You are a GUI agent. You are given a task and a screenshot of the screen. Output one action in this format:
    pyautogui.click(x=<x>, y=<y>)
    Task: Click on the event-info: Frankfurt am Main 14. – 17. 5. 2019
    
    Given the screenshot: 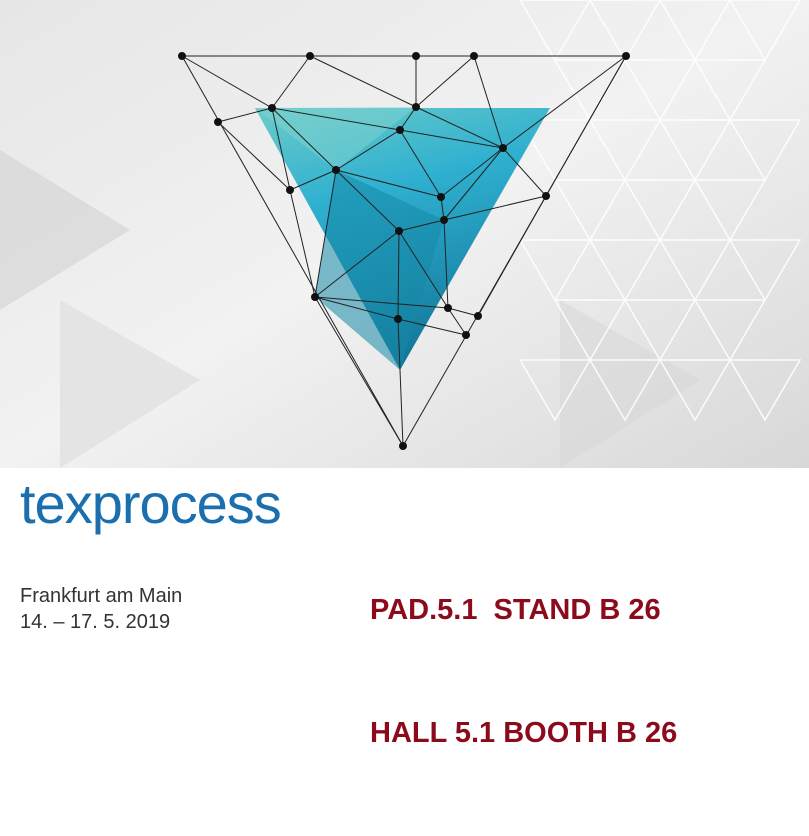 What is the action you would take?
    pyautogui.click(x=195, y=609)
    